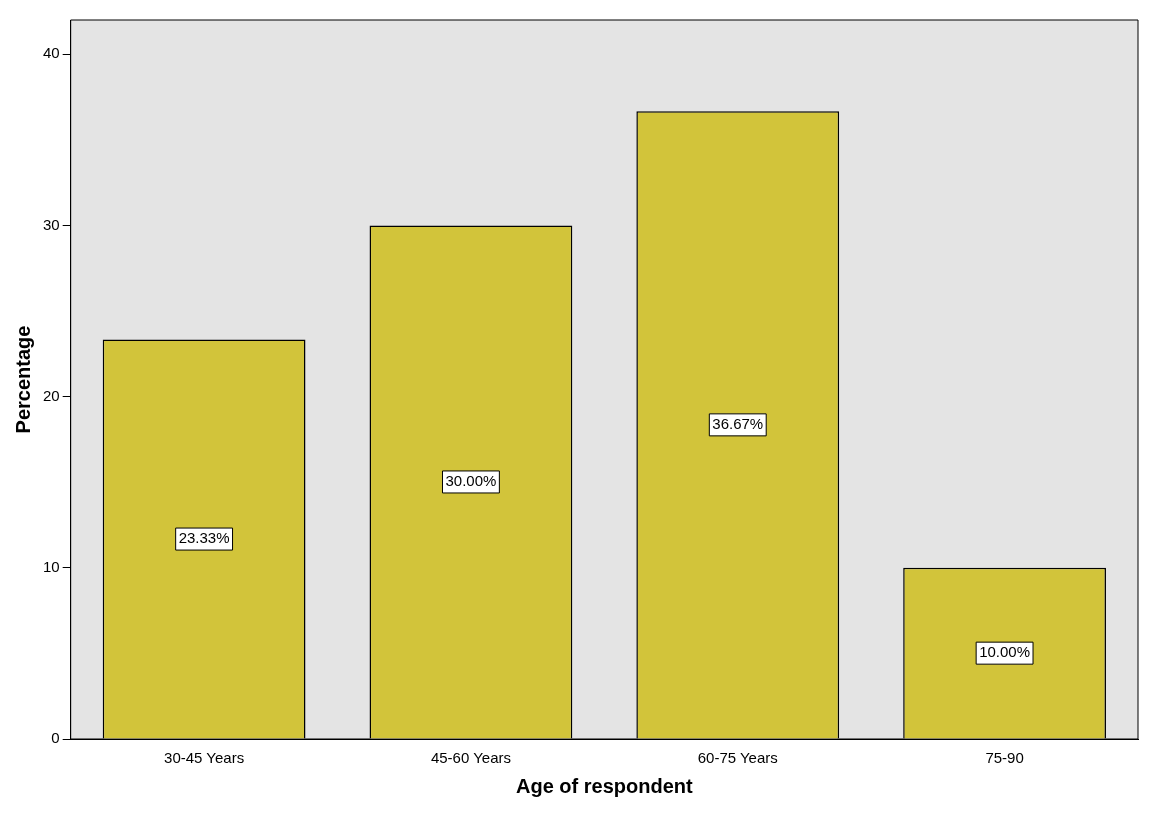 The width and height of the screenshot is (1157, 815). What do you see at coordinates (470, 758) in the screenshot?
I see `x-tick-label: 45-60 Years` at bounding box center [470, 758].